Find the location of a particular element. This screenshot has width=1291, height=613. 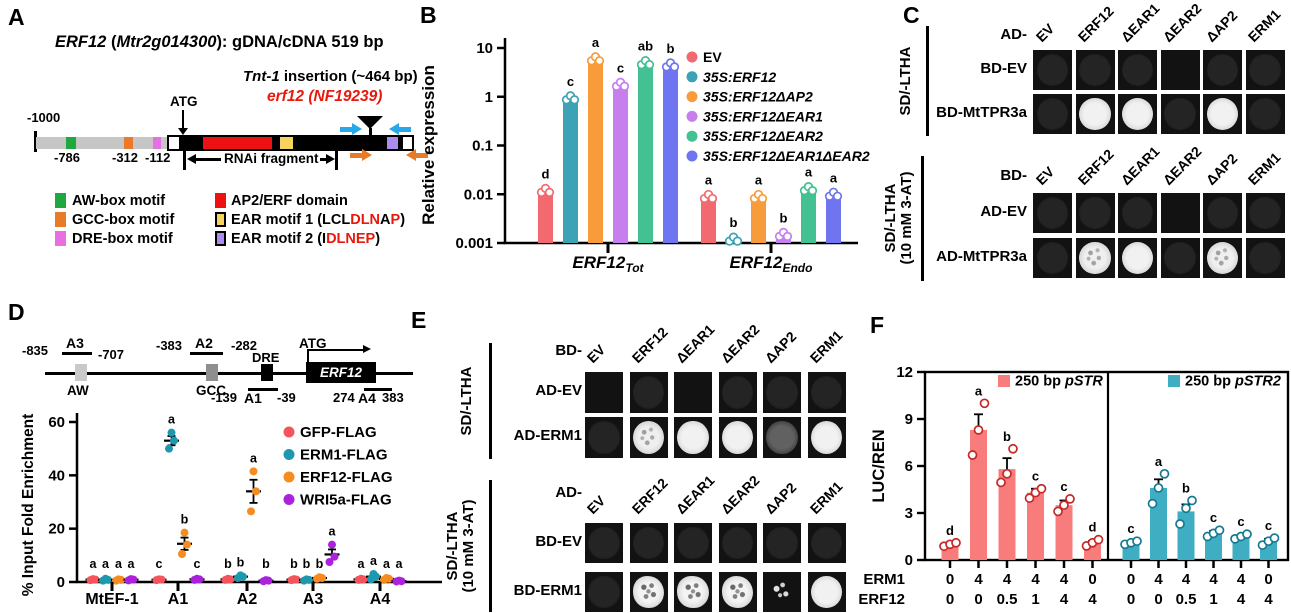

dre-map-box is located at coordinates (267, 372).